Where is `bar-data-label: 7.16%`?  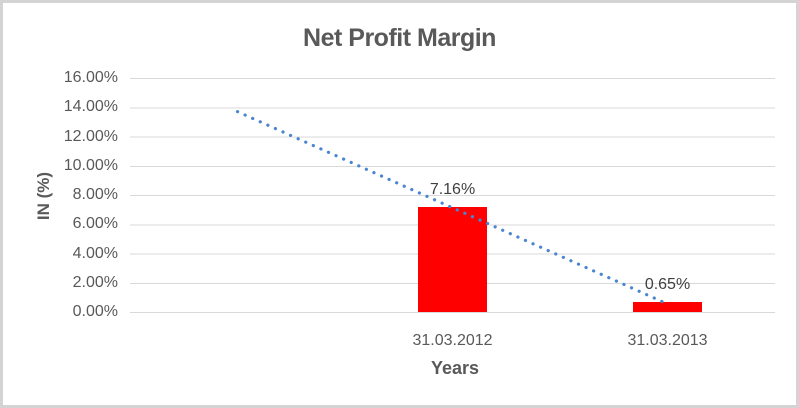
bar-data-label: 7.16% is located at coordinates (452, 190).